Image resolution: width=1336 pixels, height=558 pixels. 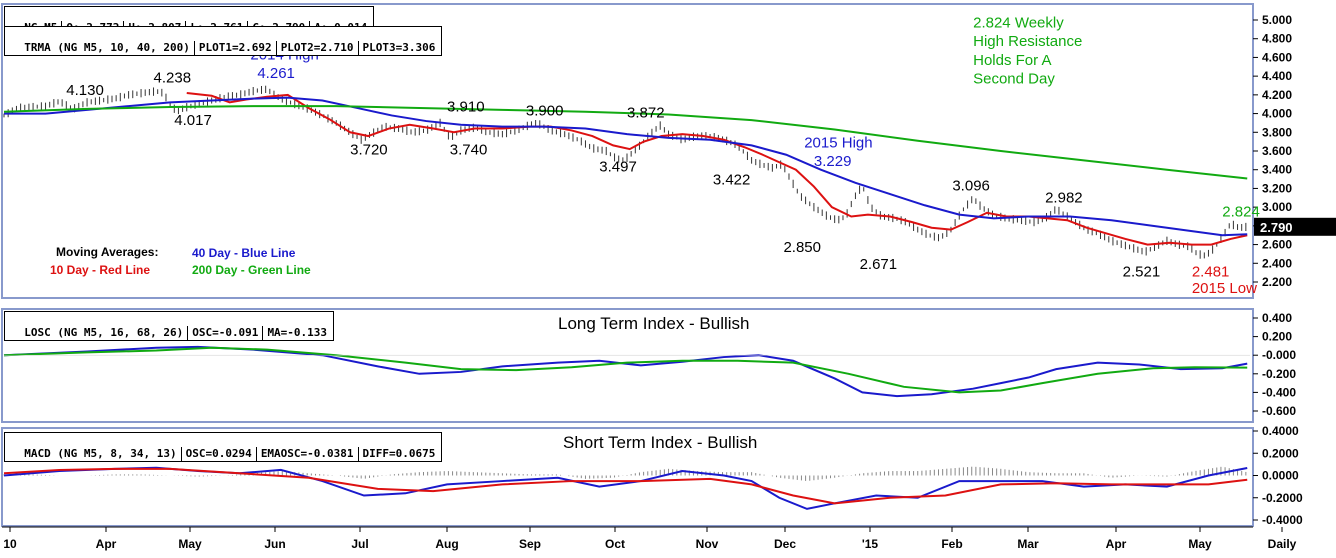 What do you see at coordinates (219, 454) in the screenshot?
I see `macd-osc-value: OSC=0.0294` at bounding box center [219, 454].